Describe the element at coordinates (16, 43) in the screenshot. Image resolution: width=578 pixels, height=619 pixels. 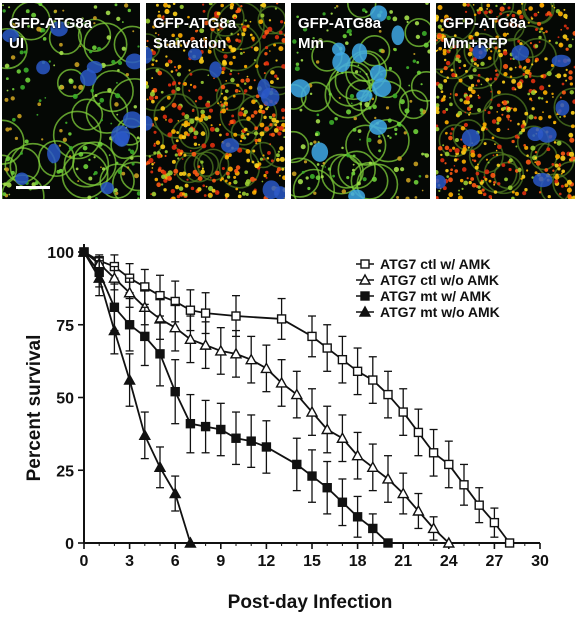
I see `panel-label-line2: UI` at that location.